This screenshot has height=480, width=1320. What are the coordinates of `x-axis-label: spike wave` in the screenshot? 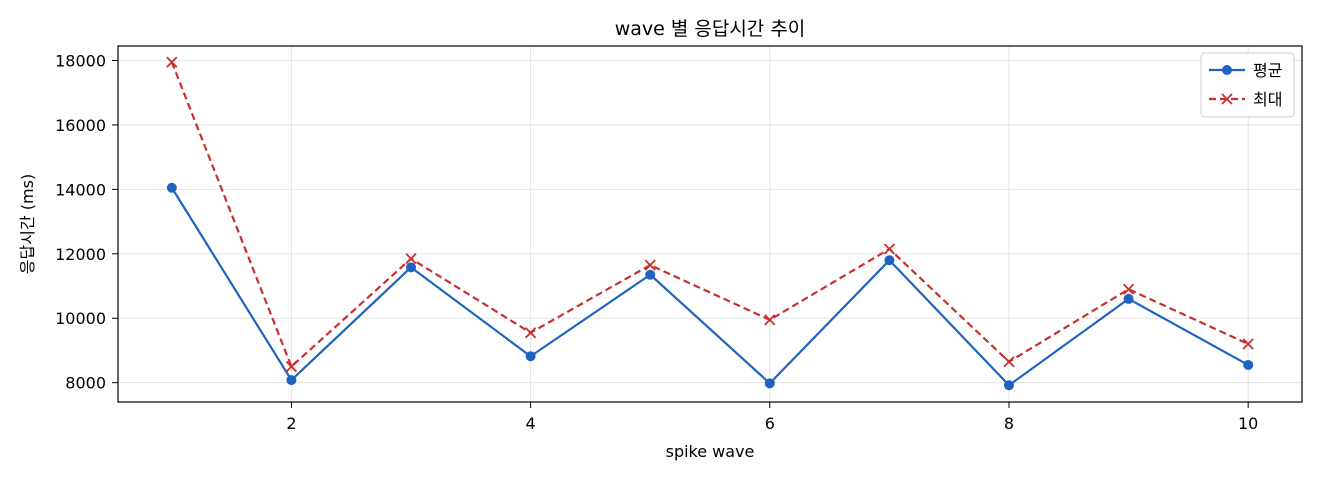 It's located at (710, 451).